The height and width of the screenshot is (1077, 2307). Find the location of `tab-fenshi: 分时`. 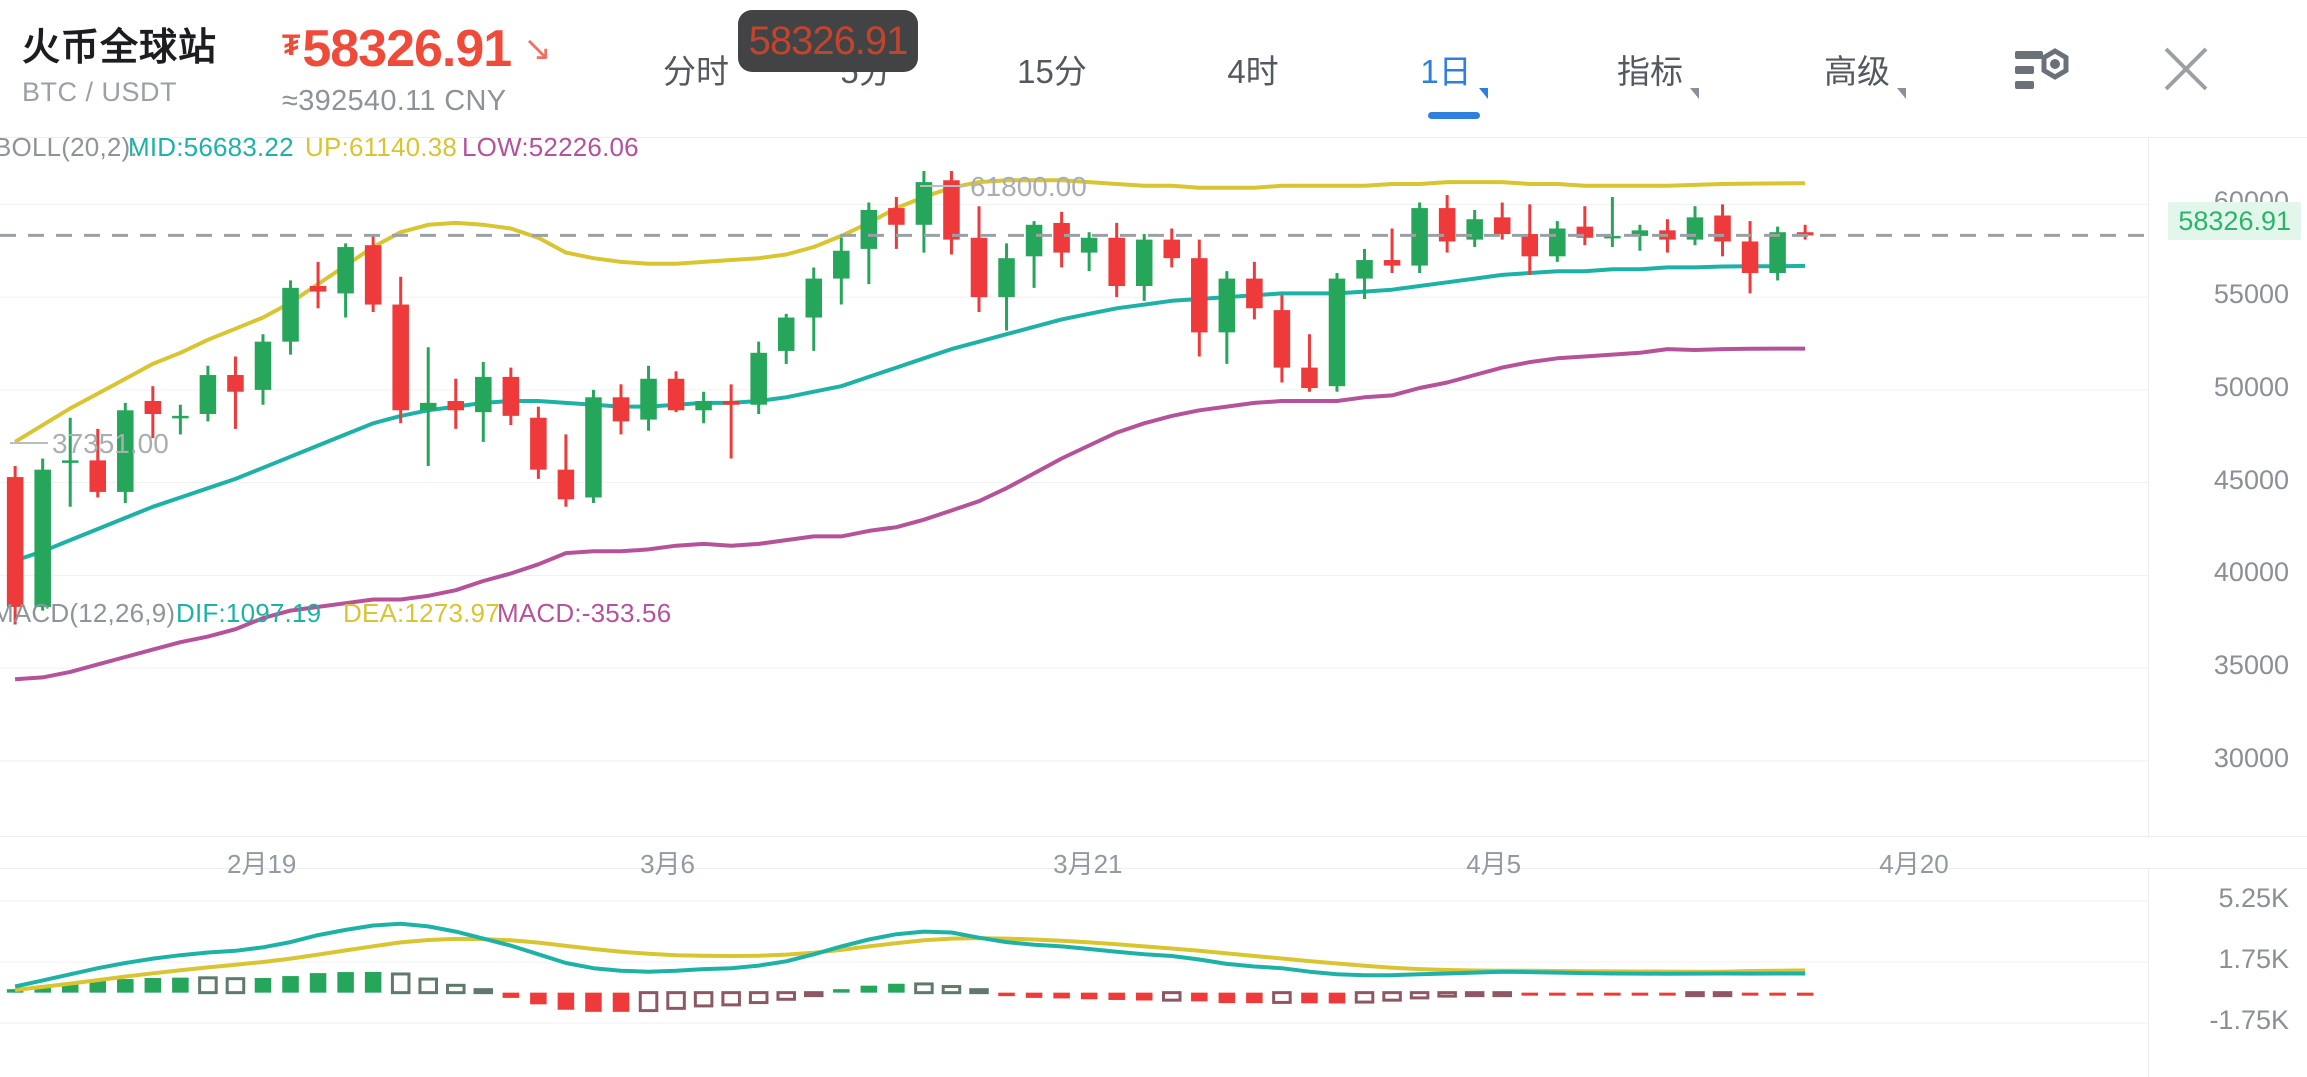

tab-fenshi: 分时 is located at coordinates (696, 68).